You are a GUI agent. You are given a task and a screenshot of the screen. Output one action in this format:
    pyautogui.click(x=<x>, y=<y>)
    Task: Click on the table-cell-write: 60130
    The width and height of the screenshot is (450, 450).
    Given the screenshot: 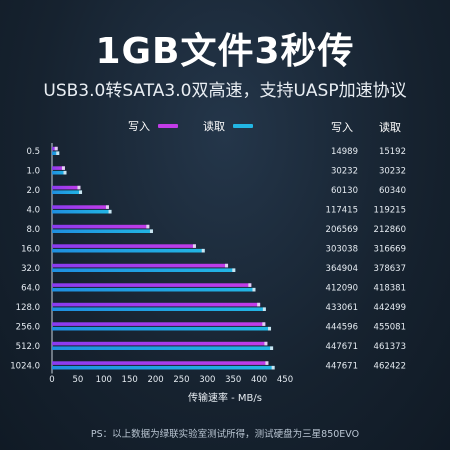 What is the action you would take?
    pyautogui.click(x=344, y=191)
    